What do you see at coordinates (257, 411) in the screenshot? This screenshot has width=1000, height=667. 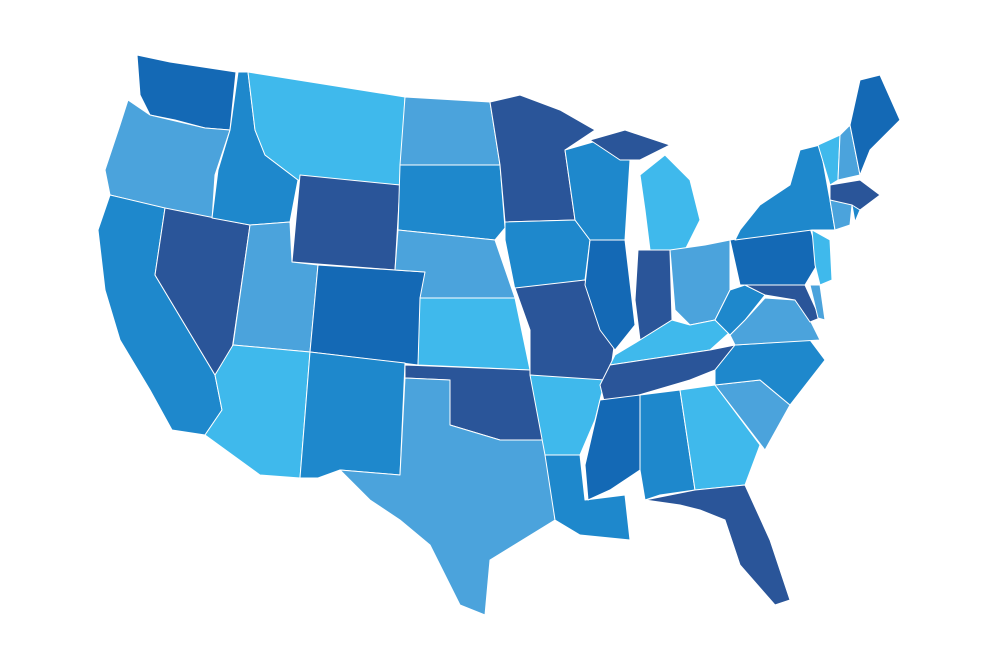 I see `arizona` at bounding box center [257, 411].